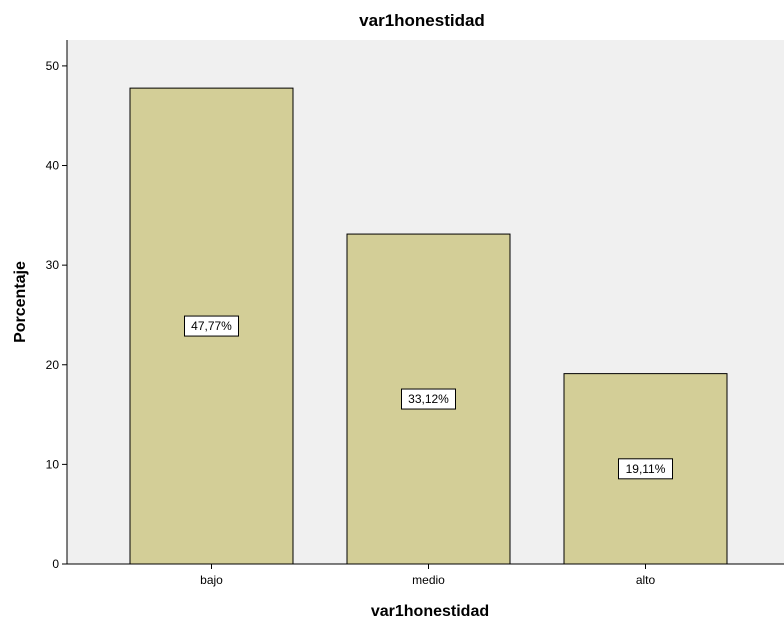 Image resolution: width=784 pixels, height=621 pixels. I want to click on x-tick-label: bajo, so click(211, 580).